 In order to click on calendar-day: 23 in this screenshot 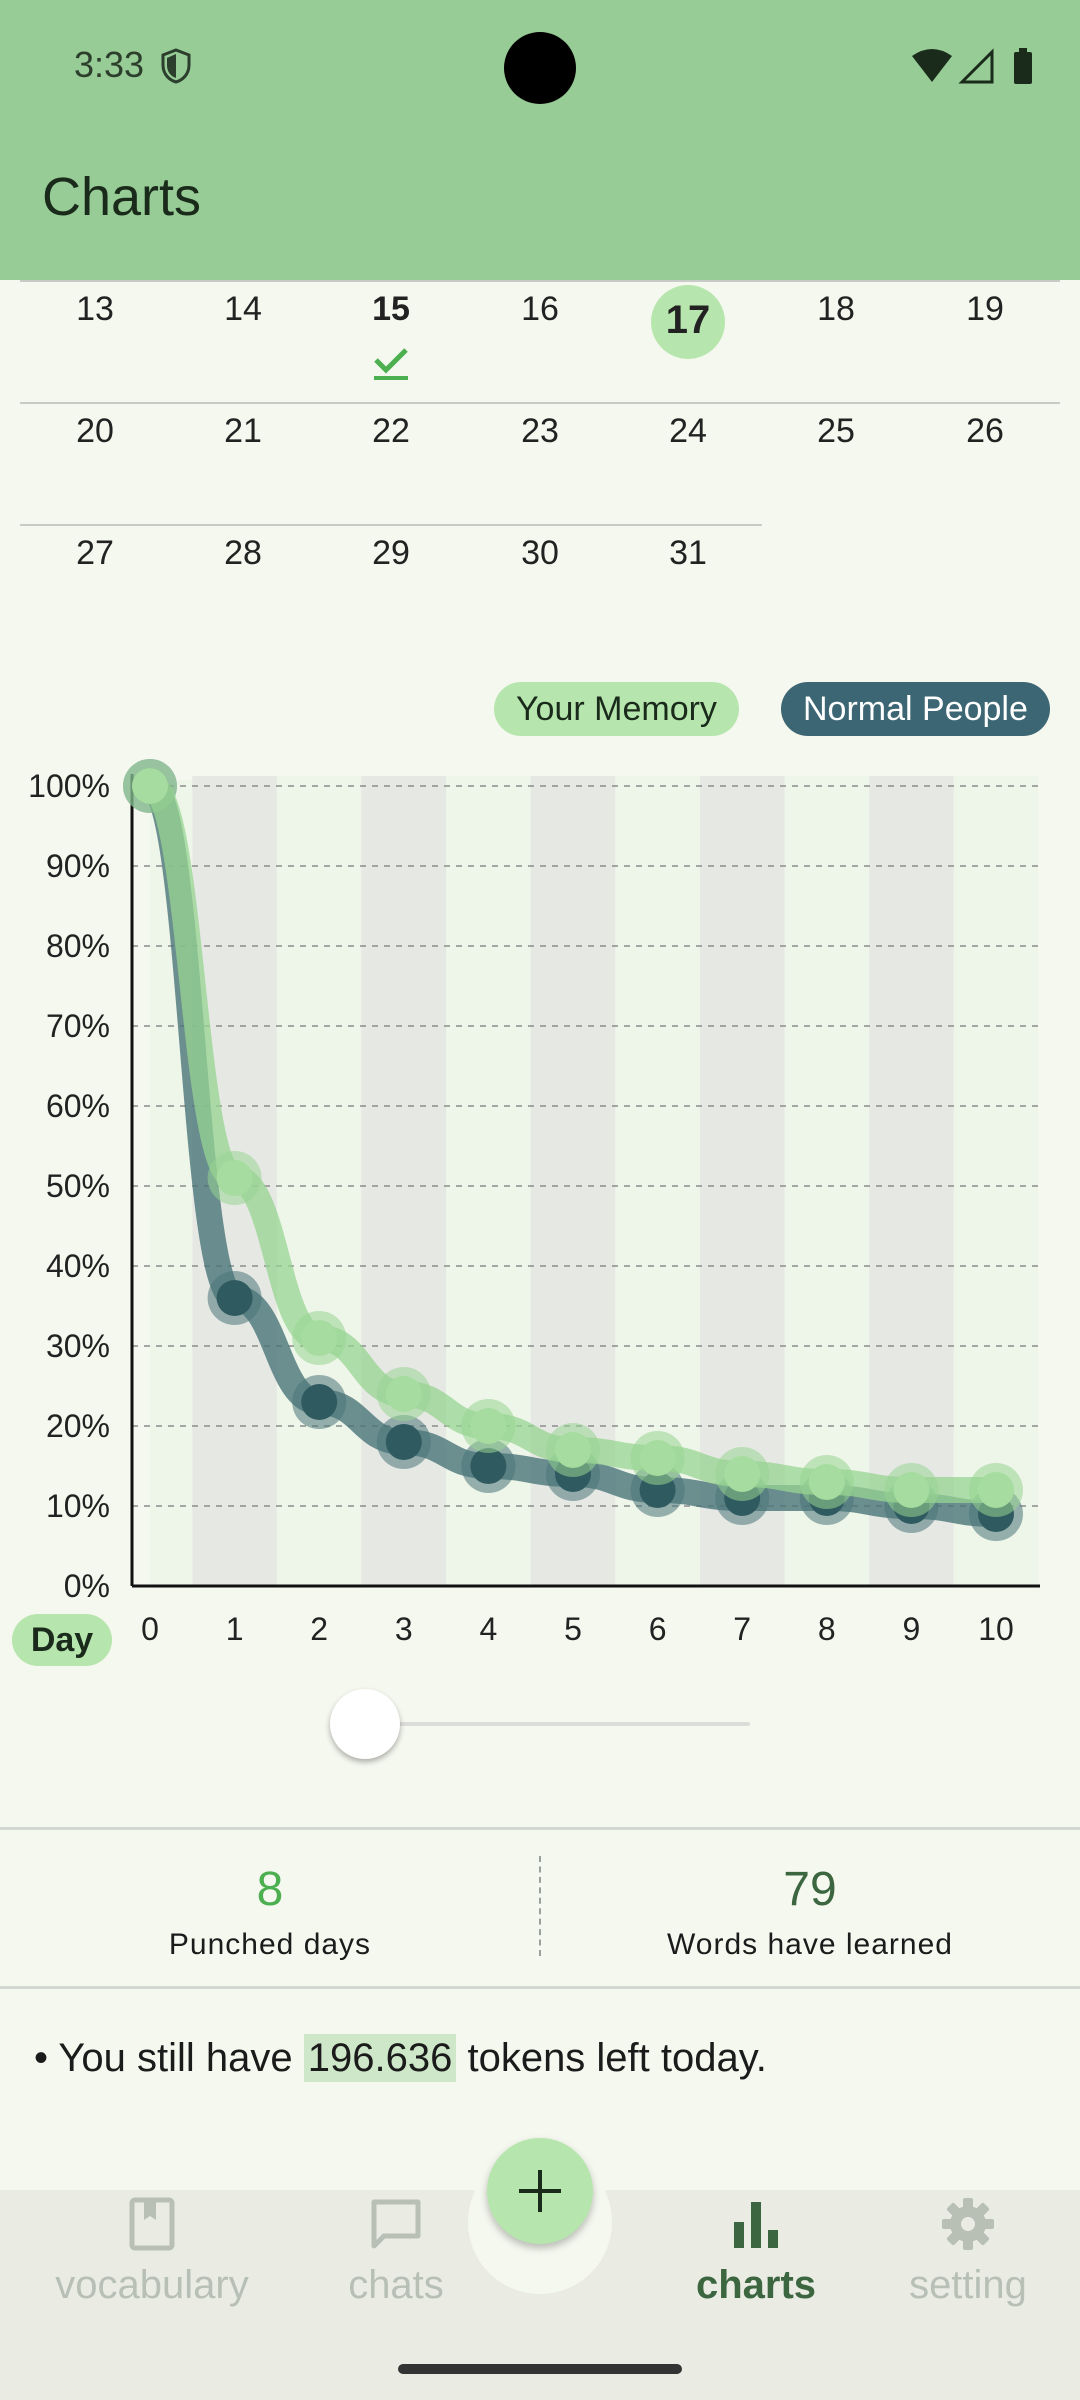, I will do `click(540, 431)`.